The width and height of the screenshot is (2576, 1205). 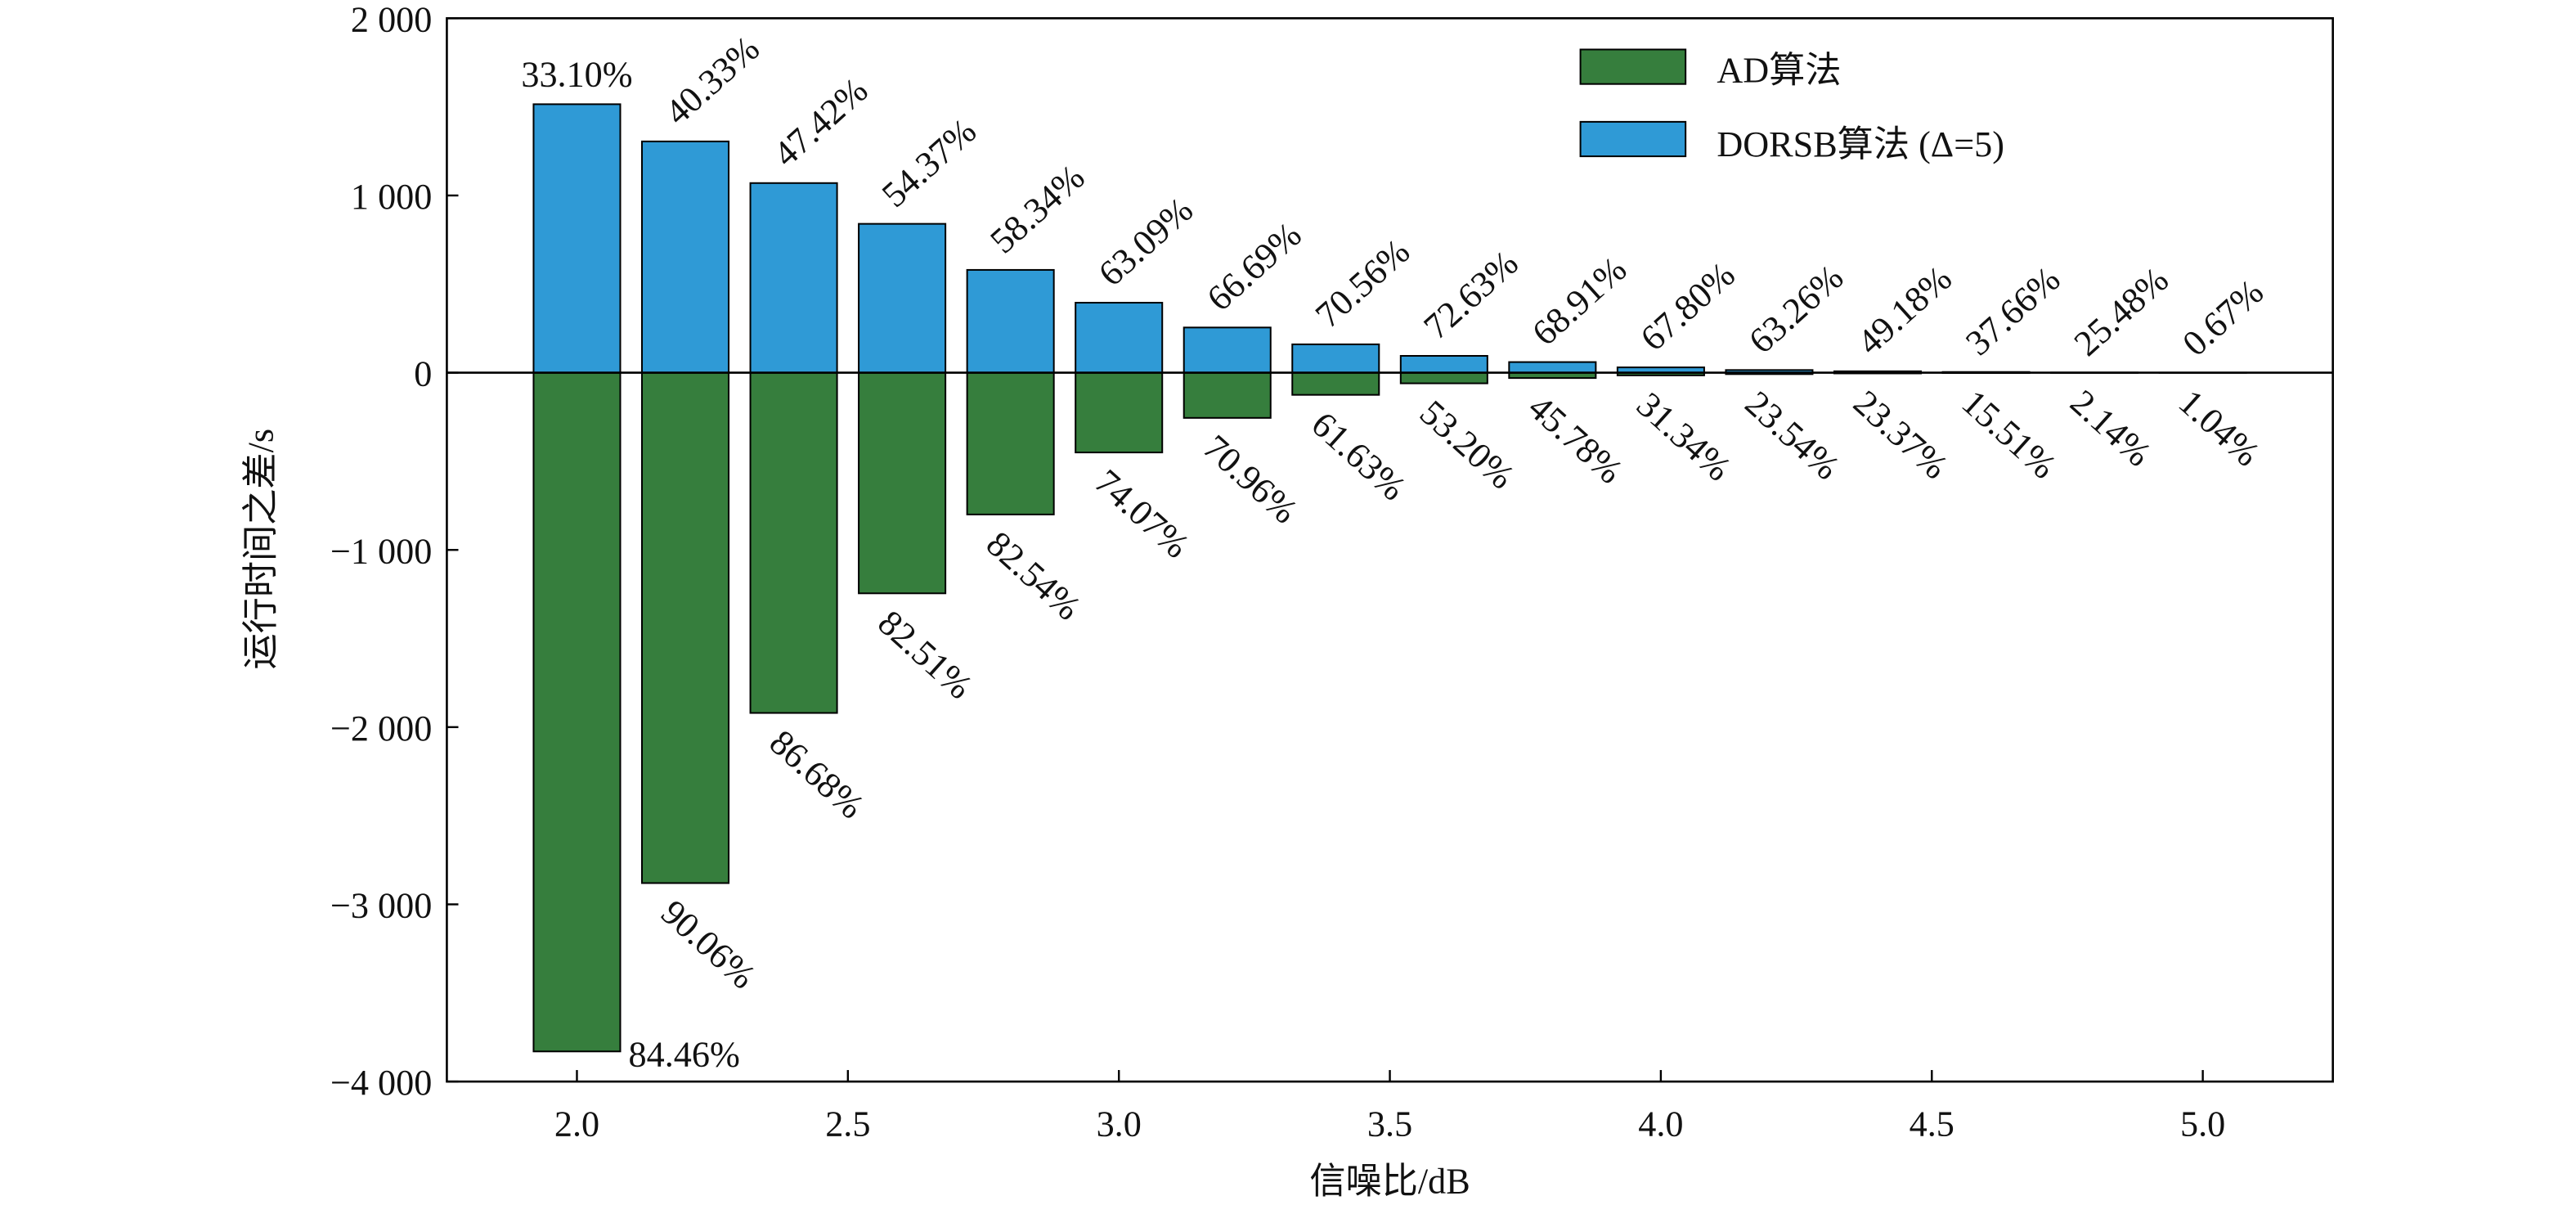 I want to click on x-tick-label: 5.0, so click(x=2202, y=1124).